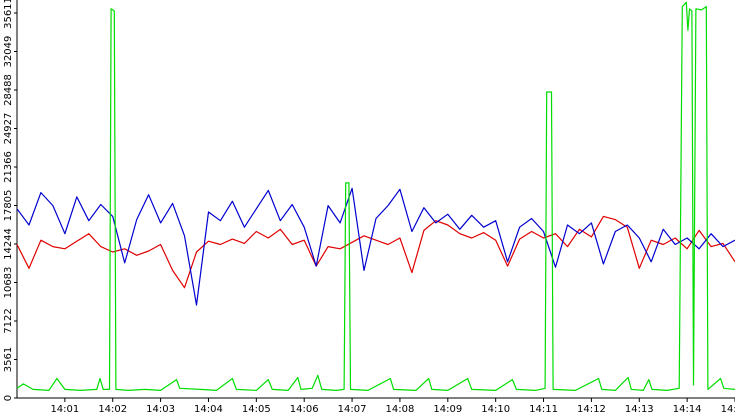 This screenshot has height=415, width=735. I want to click on x-tick-label: 14:02, so click(112, 409).